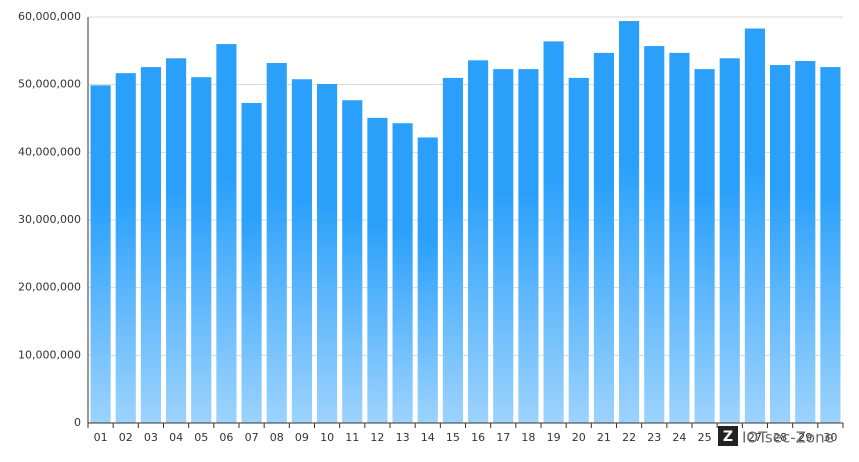 The height and width of the screenshot is (462, 859). What do you see at coordinates (327, 437) in the screenshot?
I see `x-tick-label: 10` at bounding box center [327, 437].